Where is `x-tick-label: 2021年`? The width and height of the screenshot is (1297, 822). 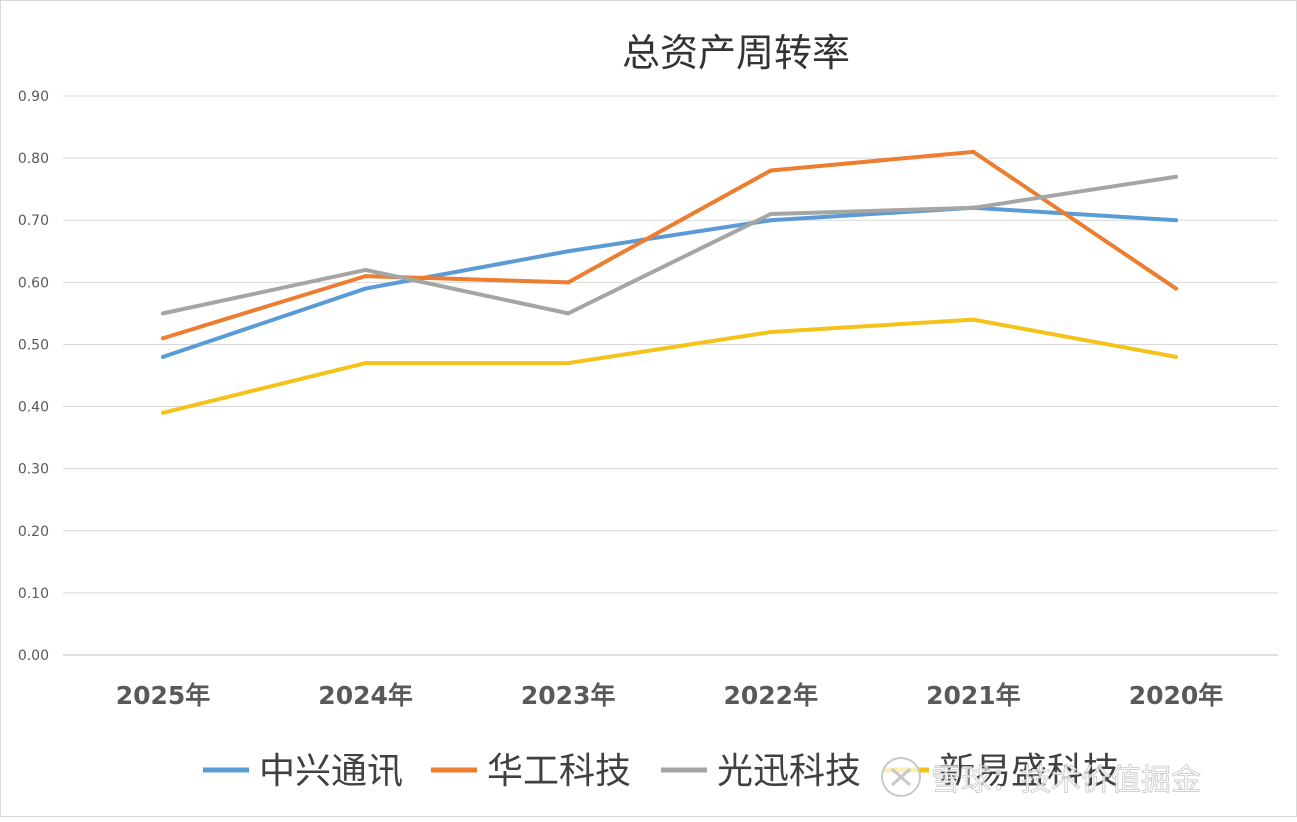
x-tick-label: 2021年 is located at coordinates (973, 695).